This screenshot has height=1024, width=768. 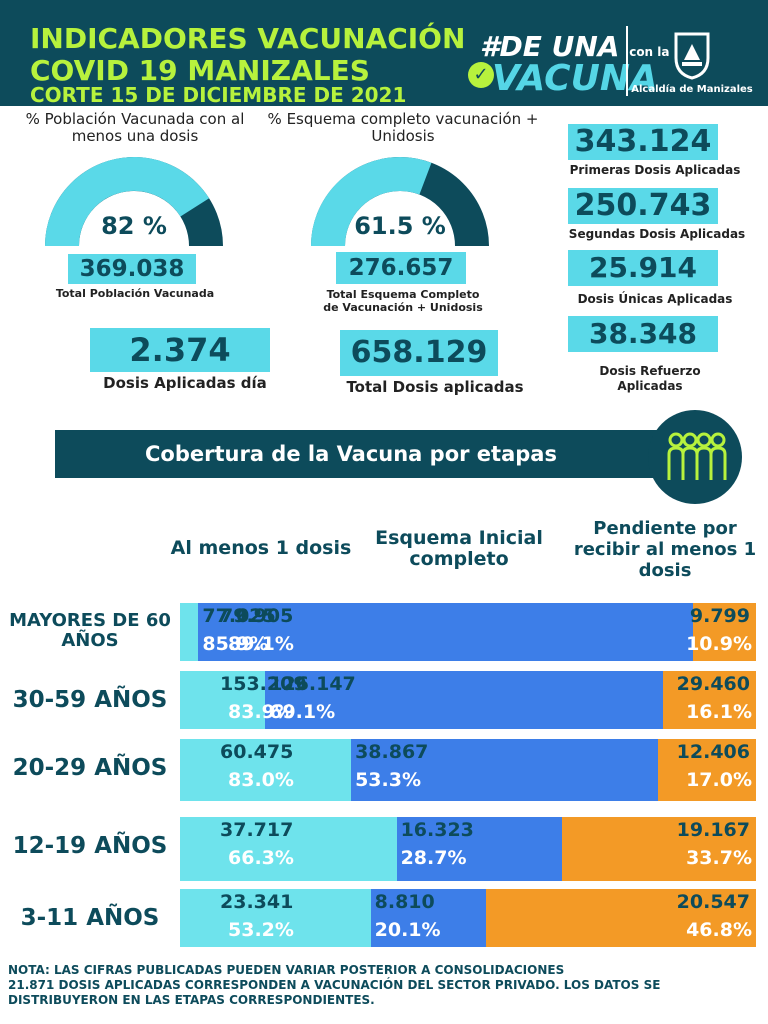 I want to click on crest-icon, so click(x=692, y=56).